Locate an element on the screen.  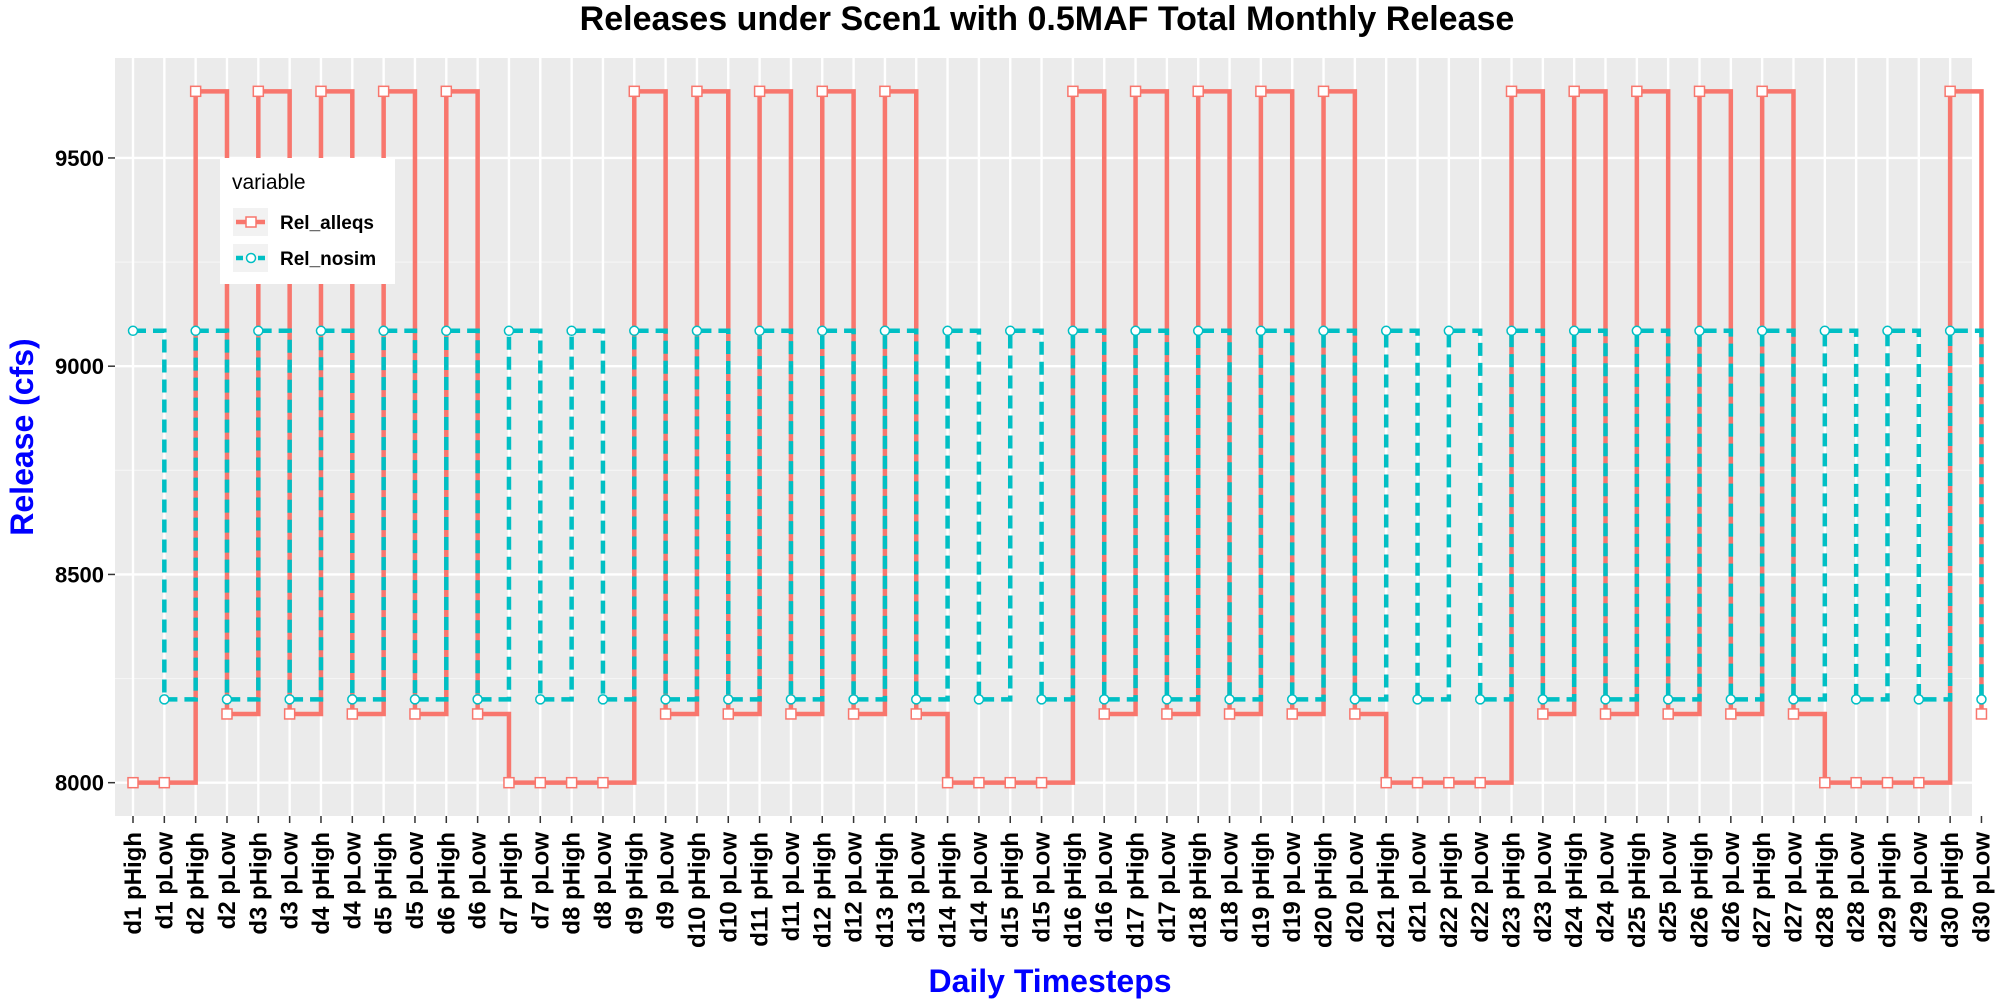
x-tick-label: d29 pHigh is located at coordinates (1887, 890).